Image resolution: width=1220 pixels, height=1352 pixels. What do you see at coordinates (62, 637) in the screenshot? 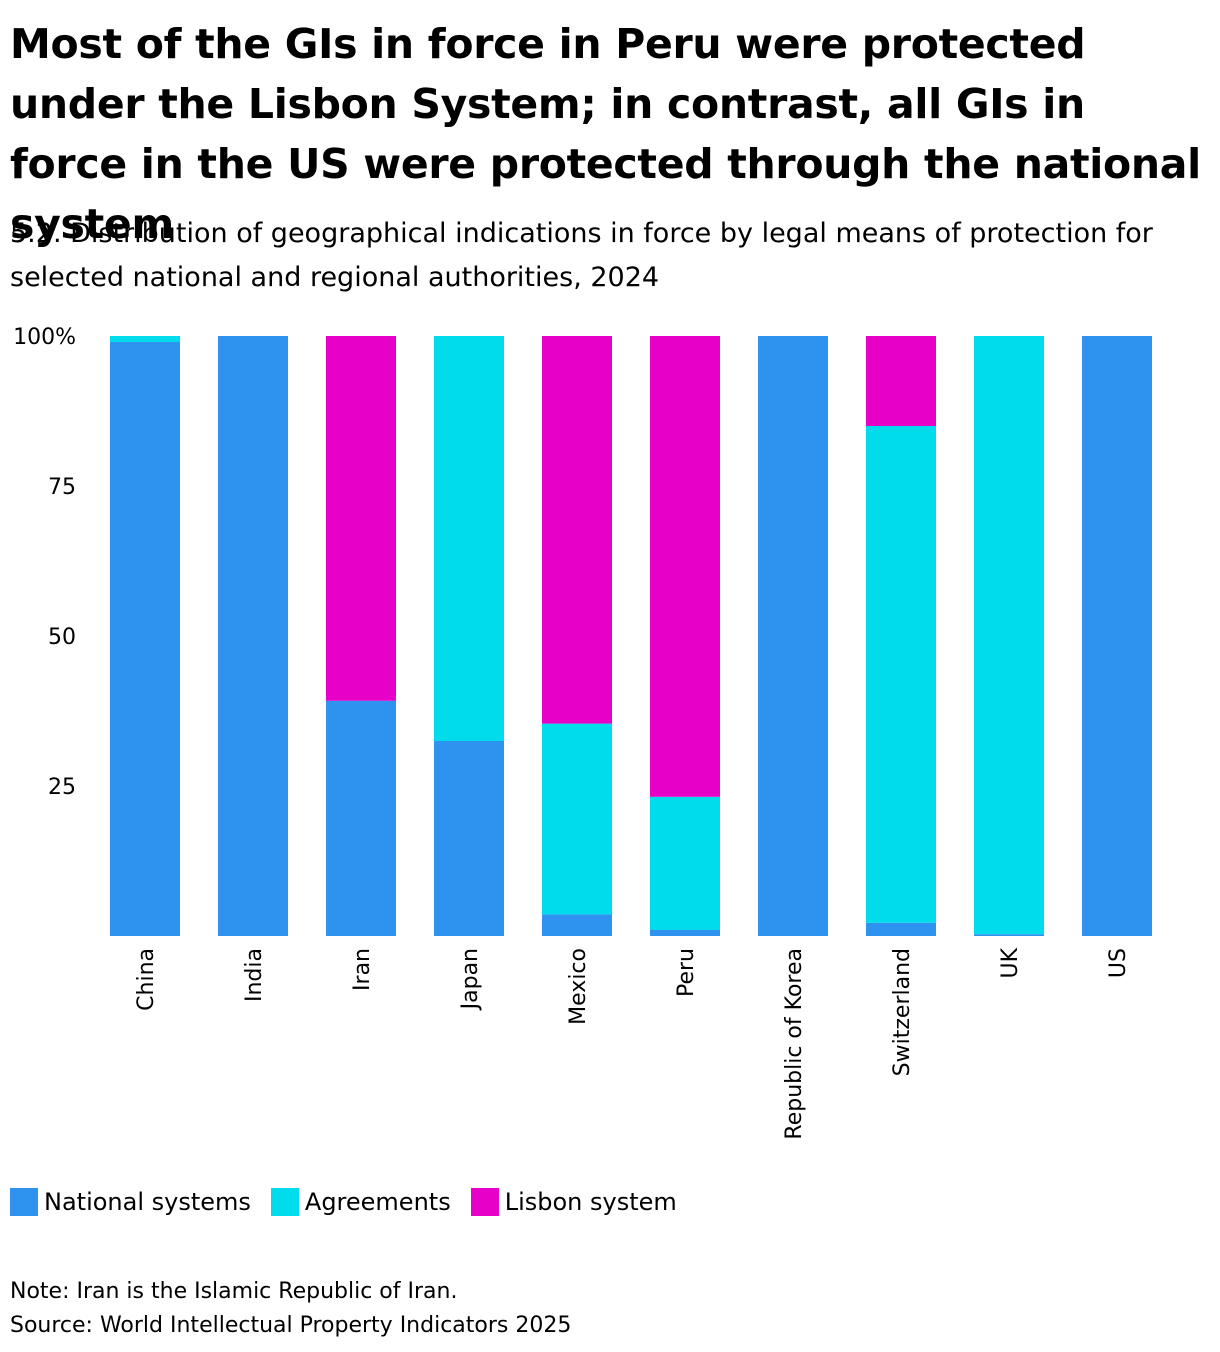
I see `y-tick-label: 50` at bounding box center [62, 637].